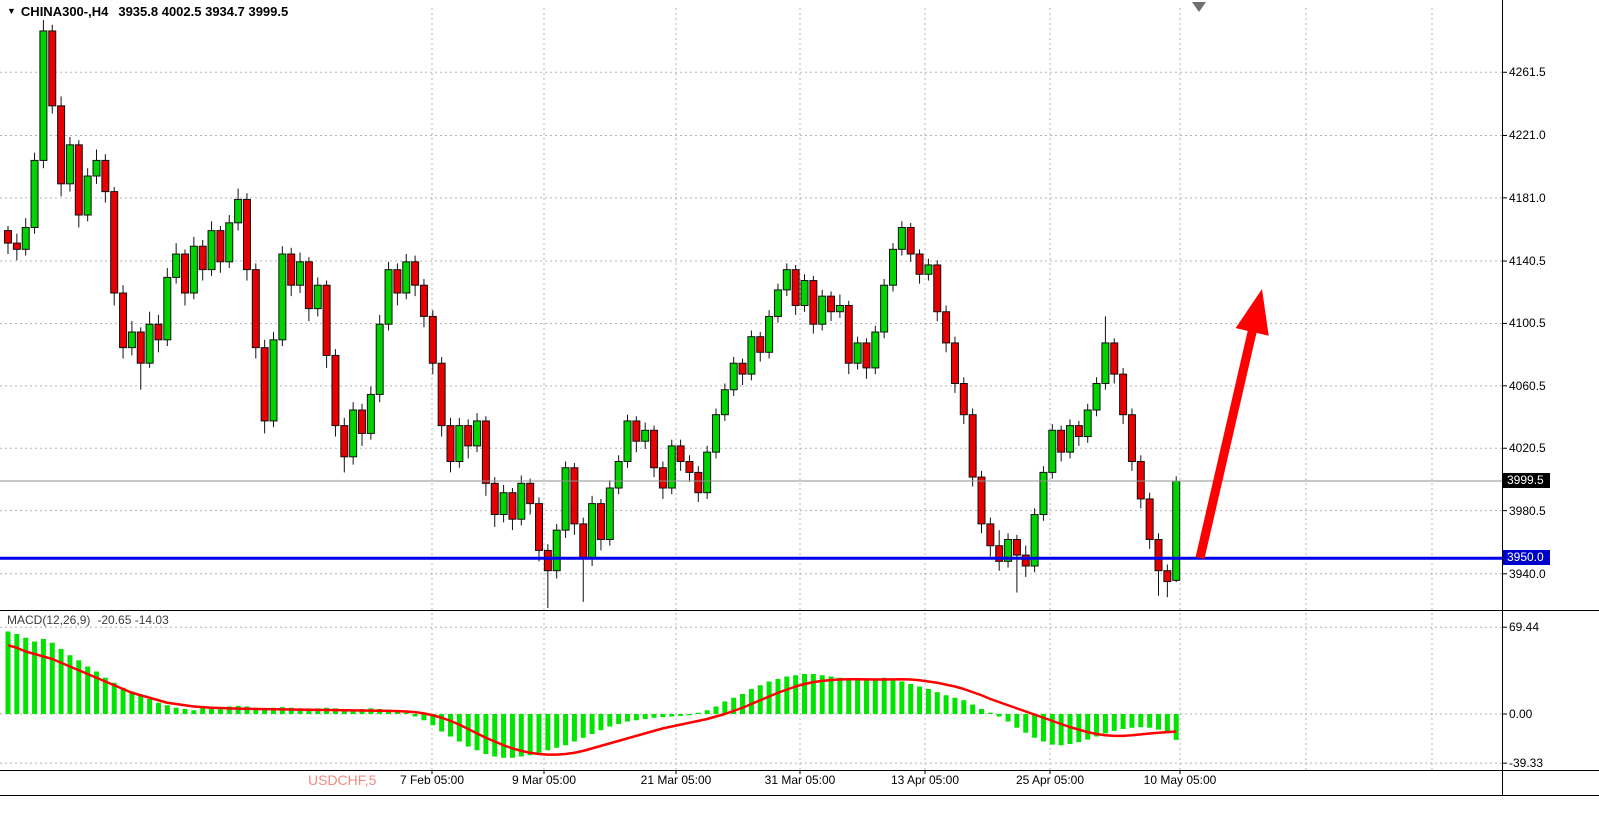  Describe the element at coordinates (676, 780) in the screenshot. I see `time-axis-label: 21 Mar 05:00` at that location.